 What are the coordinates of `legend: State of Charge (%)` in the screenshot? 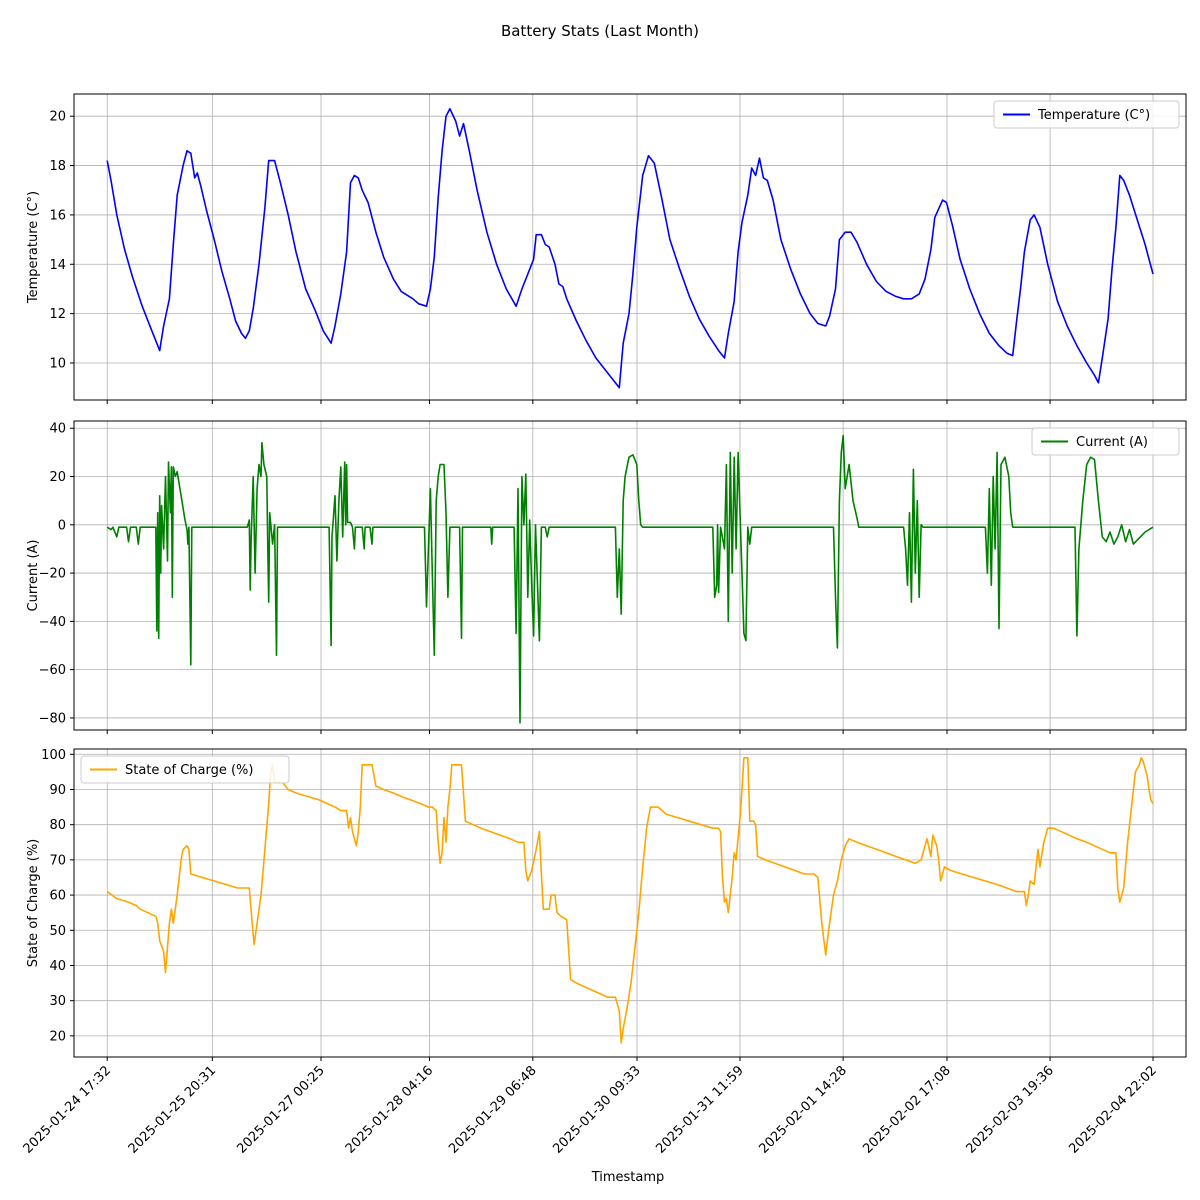 It's located at (185, 769).